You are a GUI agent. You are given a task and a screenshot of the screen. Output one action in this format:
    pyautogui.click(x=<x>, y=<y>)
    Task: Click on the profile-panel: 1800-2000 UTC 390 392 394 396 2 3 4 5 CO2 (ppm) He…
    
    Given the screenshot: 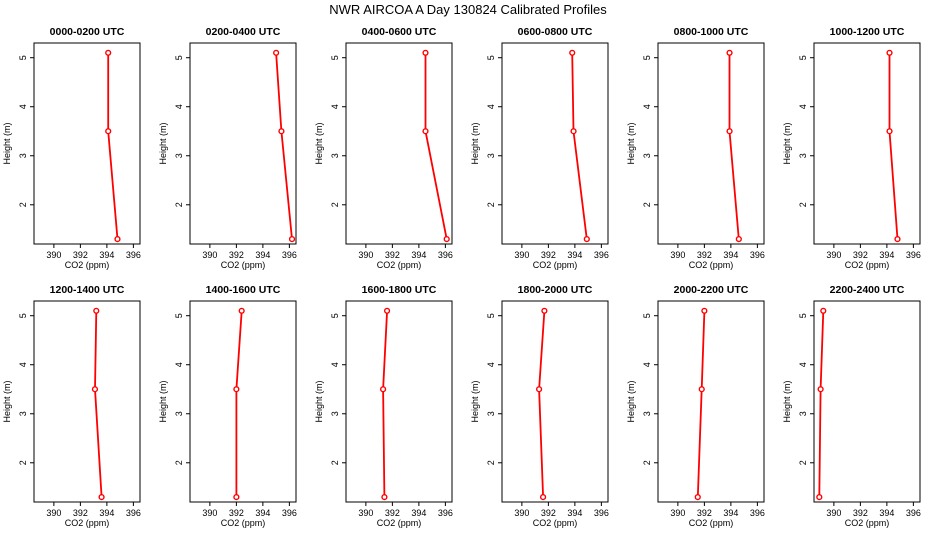 What is the action you would take?
    pyautogui.click(x=539, y=406)
    